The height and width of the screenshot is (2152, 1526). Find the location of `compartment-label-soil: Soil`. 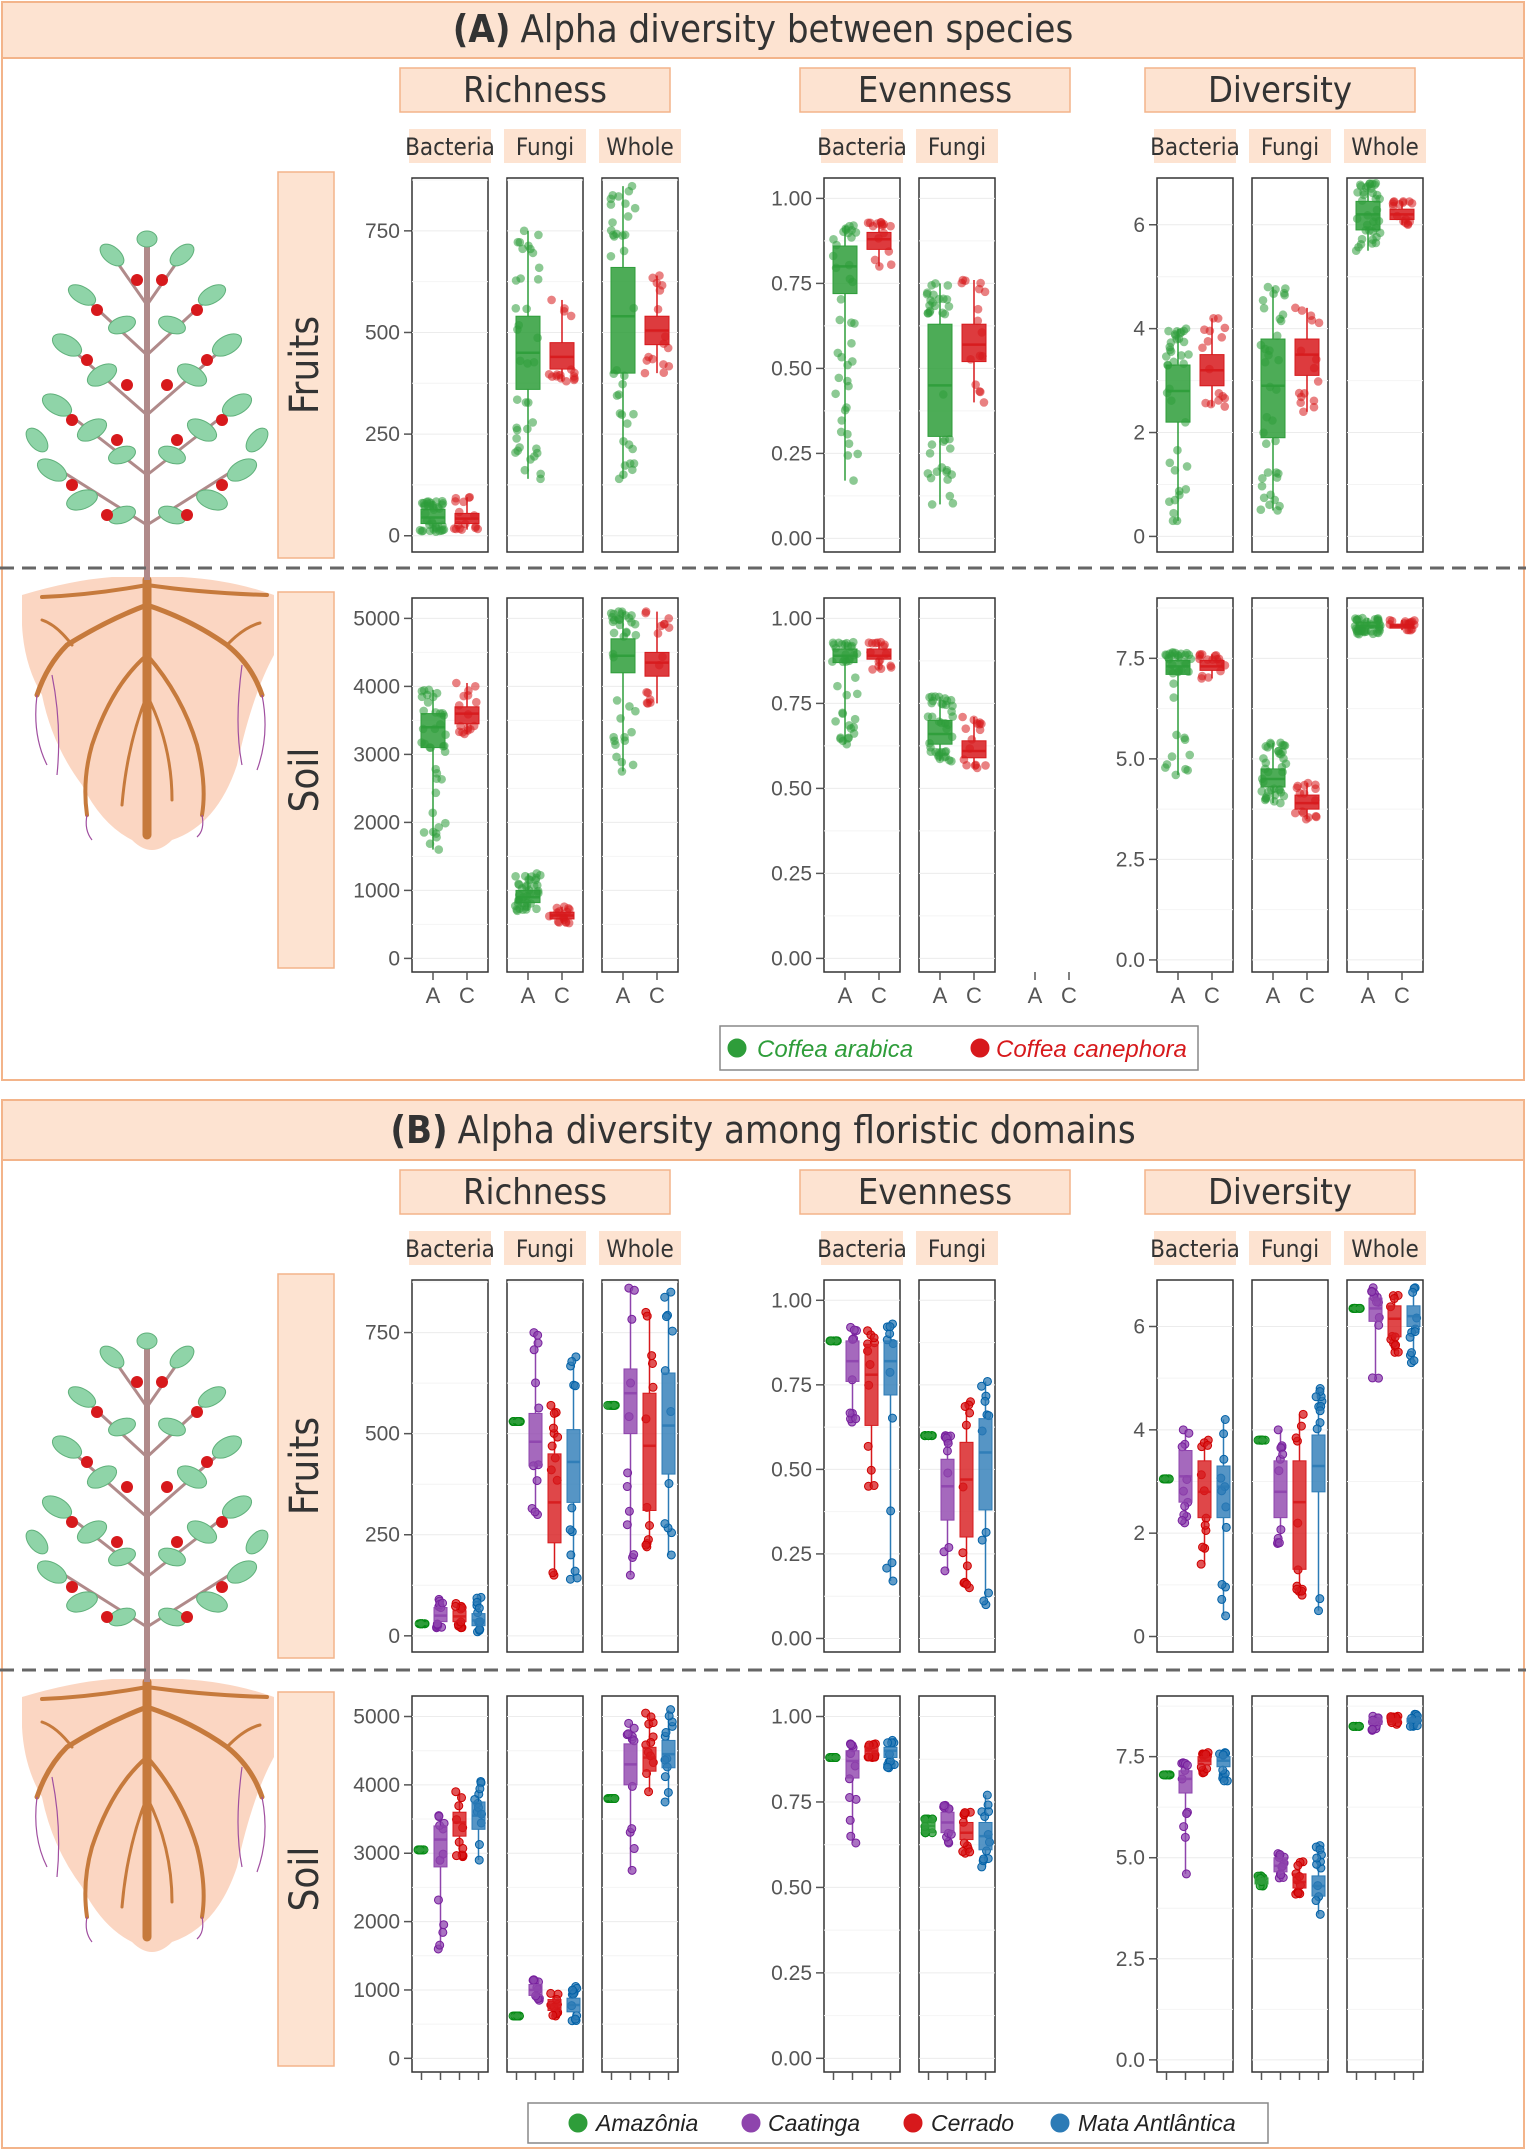

compartment-label-soil: Soil is located at coordinates (305, 780).